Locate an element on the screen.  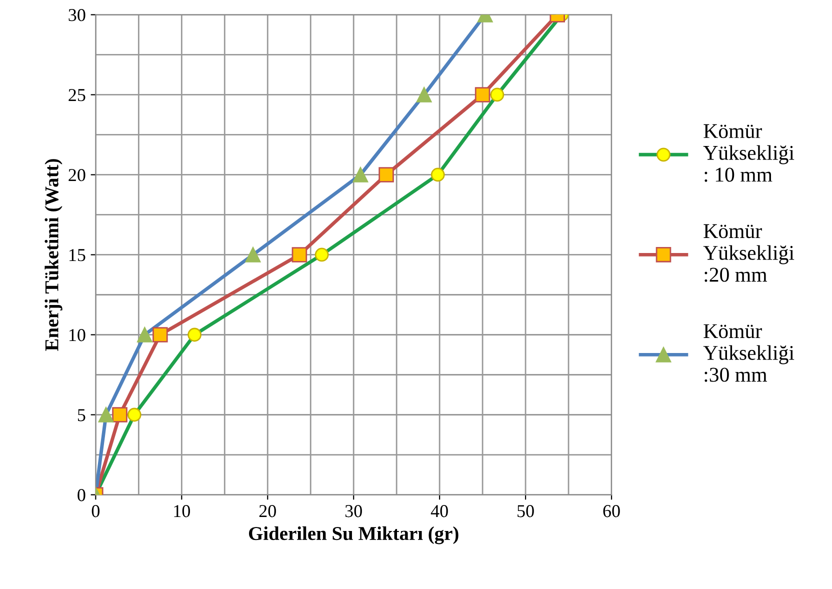
x-tick-label: 50 is located at coordinates (526, 511).